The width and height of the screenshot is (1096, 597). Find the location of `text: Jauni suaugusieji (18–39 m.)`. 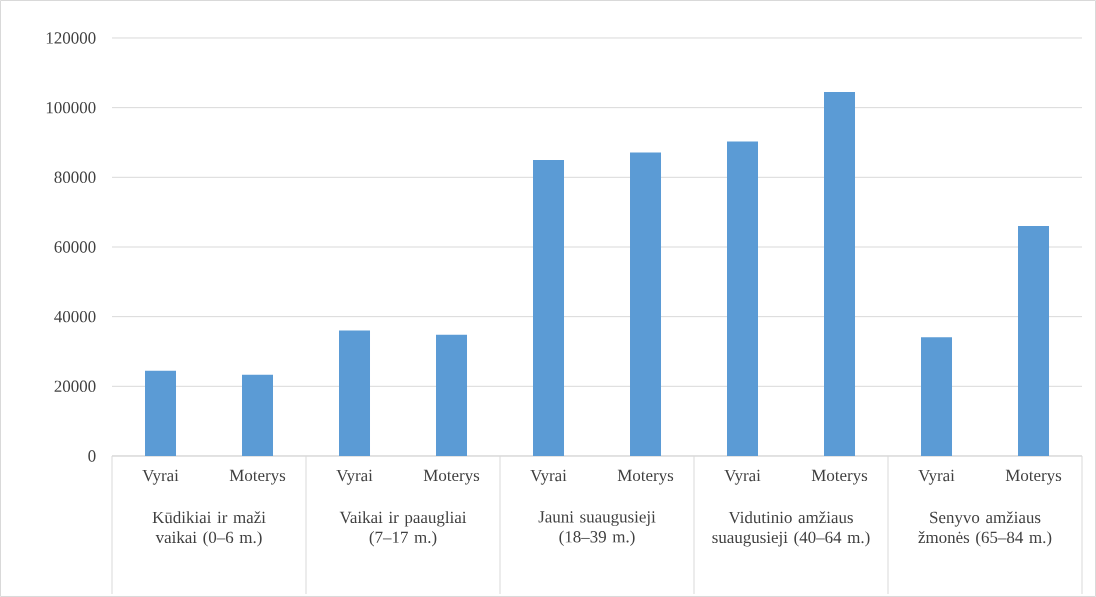

text: Jauni suaugusieji (18–39 m.) is located at coordinates (597, 528).